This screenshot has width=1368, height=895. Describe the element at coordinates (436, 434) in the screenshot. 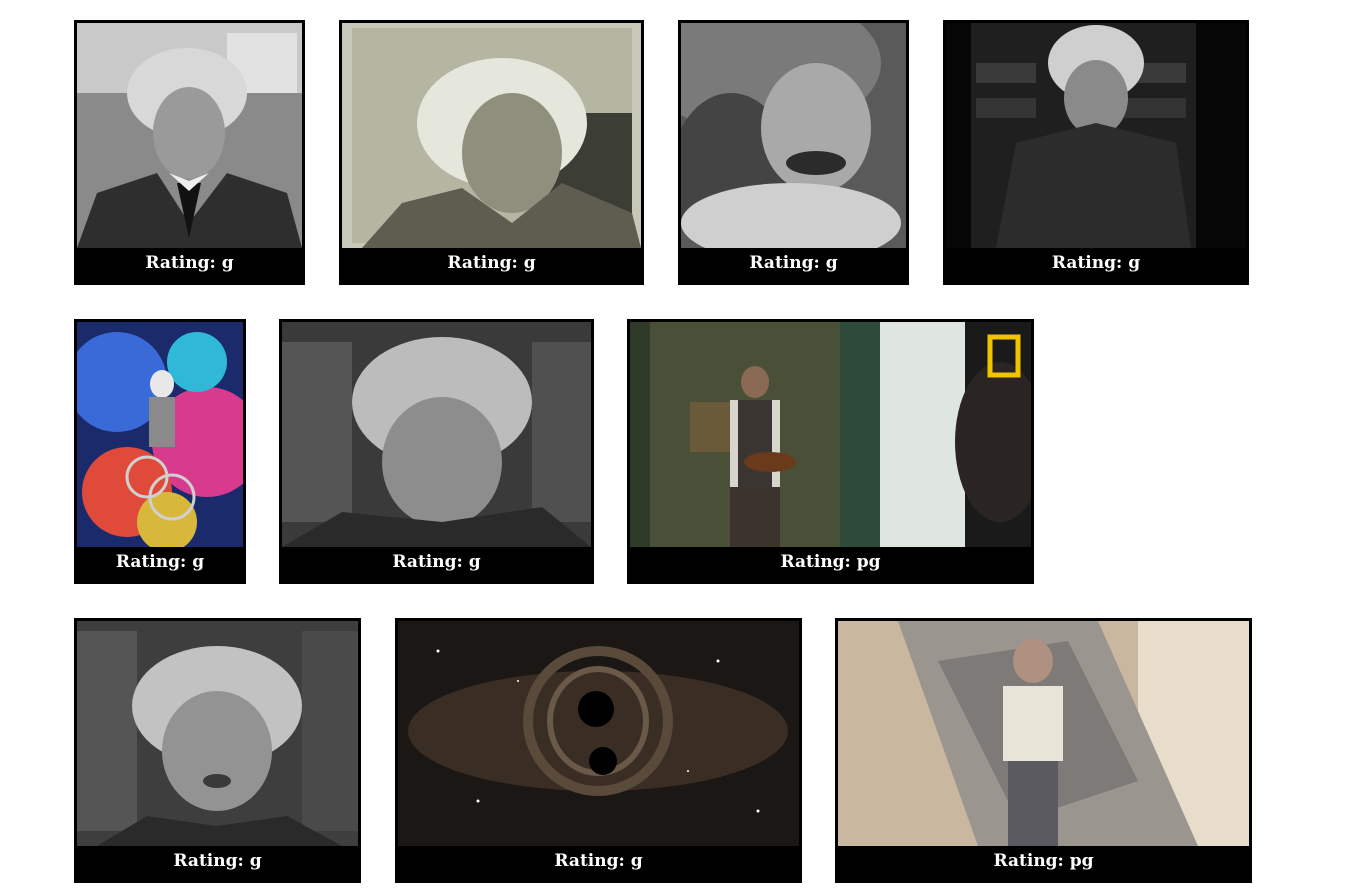

I see `einstein-blurry-closeup-image` at that location.